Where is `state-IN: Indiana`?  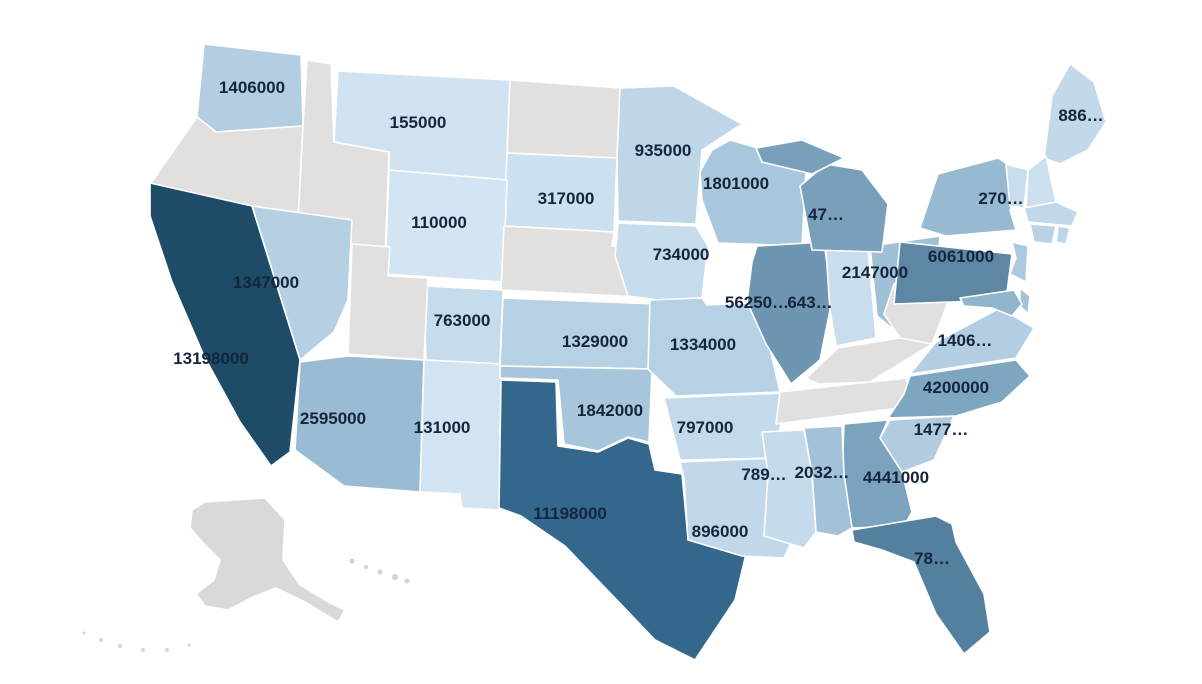 state-IN: Indiana is located at coordinates (851, 296).